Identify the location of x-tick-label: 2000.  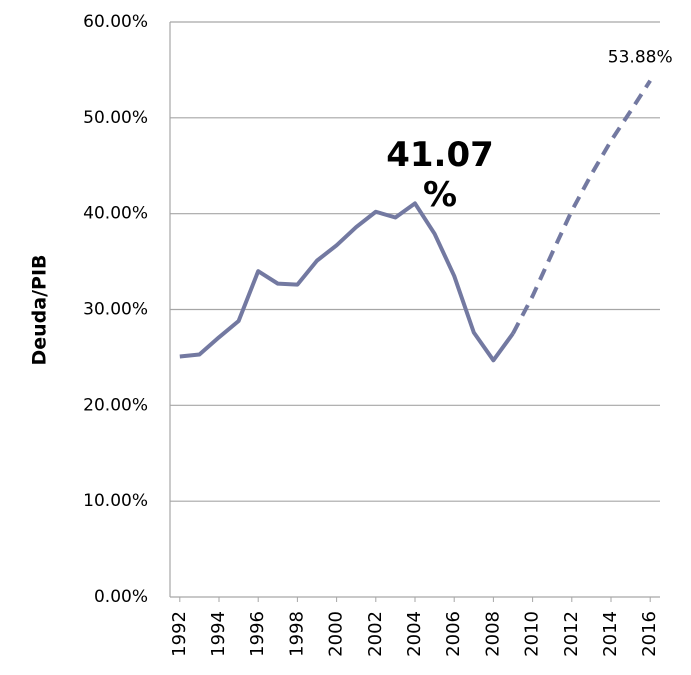
(336, 634).